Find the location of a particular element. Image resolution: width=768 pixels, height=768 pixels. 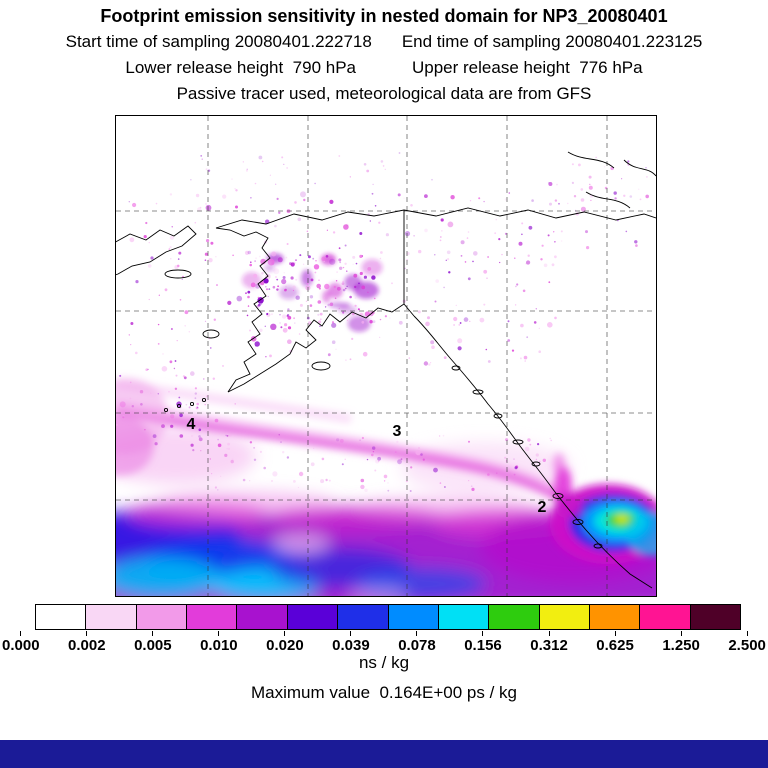

colorbar-tick-label: 0.020 is located at coordinates (285, 642).